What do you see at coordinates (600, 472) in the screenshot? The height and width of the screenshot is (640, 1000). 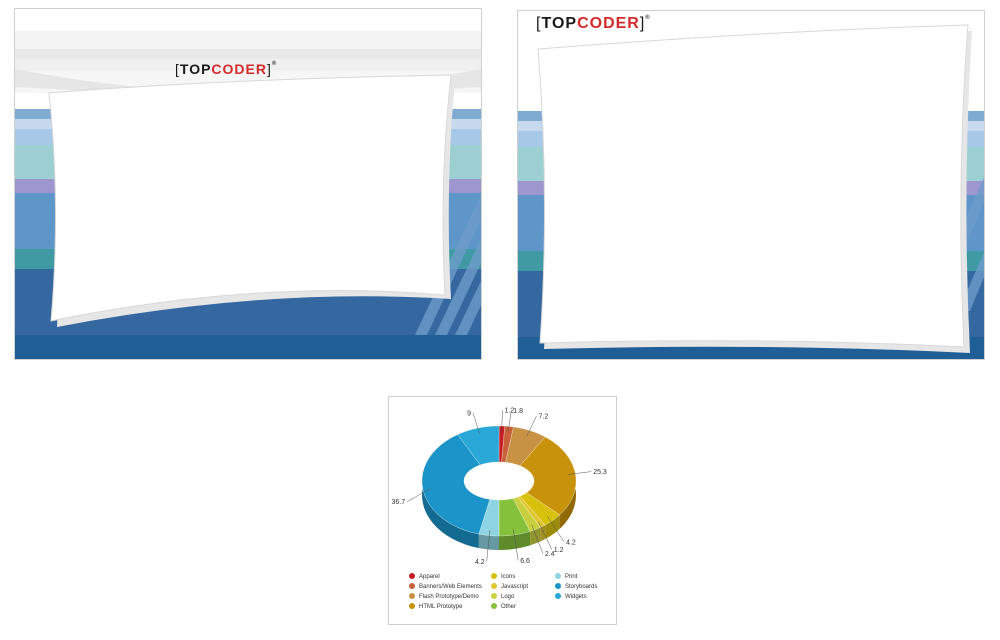 I see `data-label: 25.3` at bounding box center [600, 472].